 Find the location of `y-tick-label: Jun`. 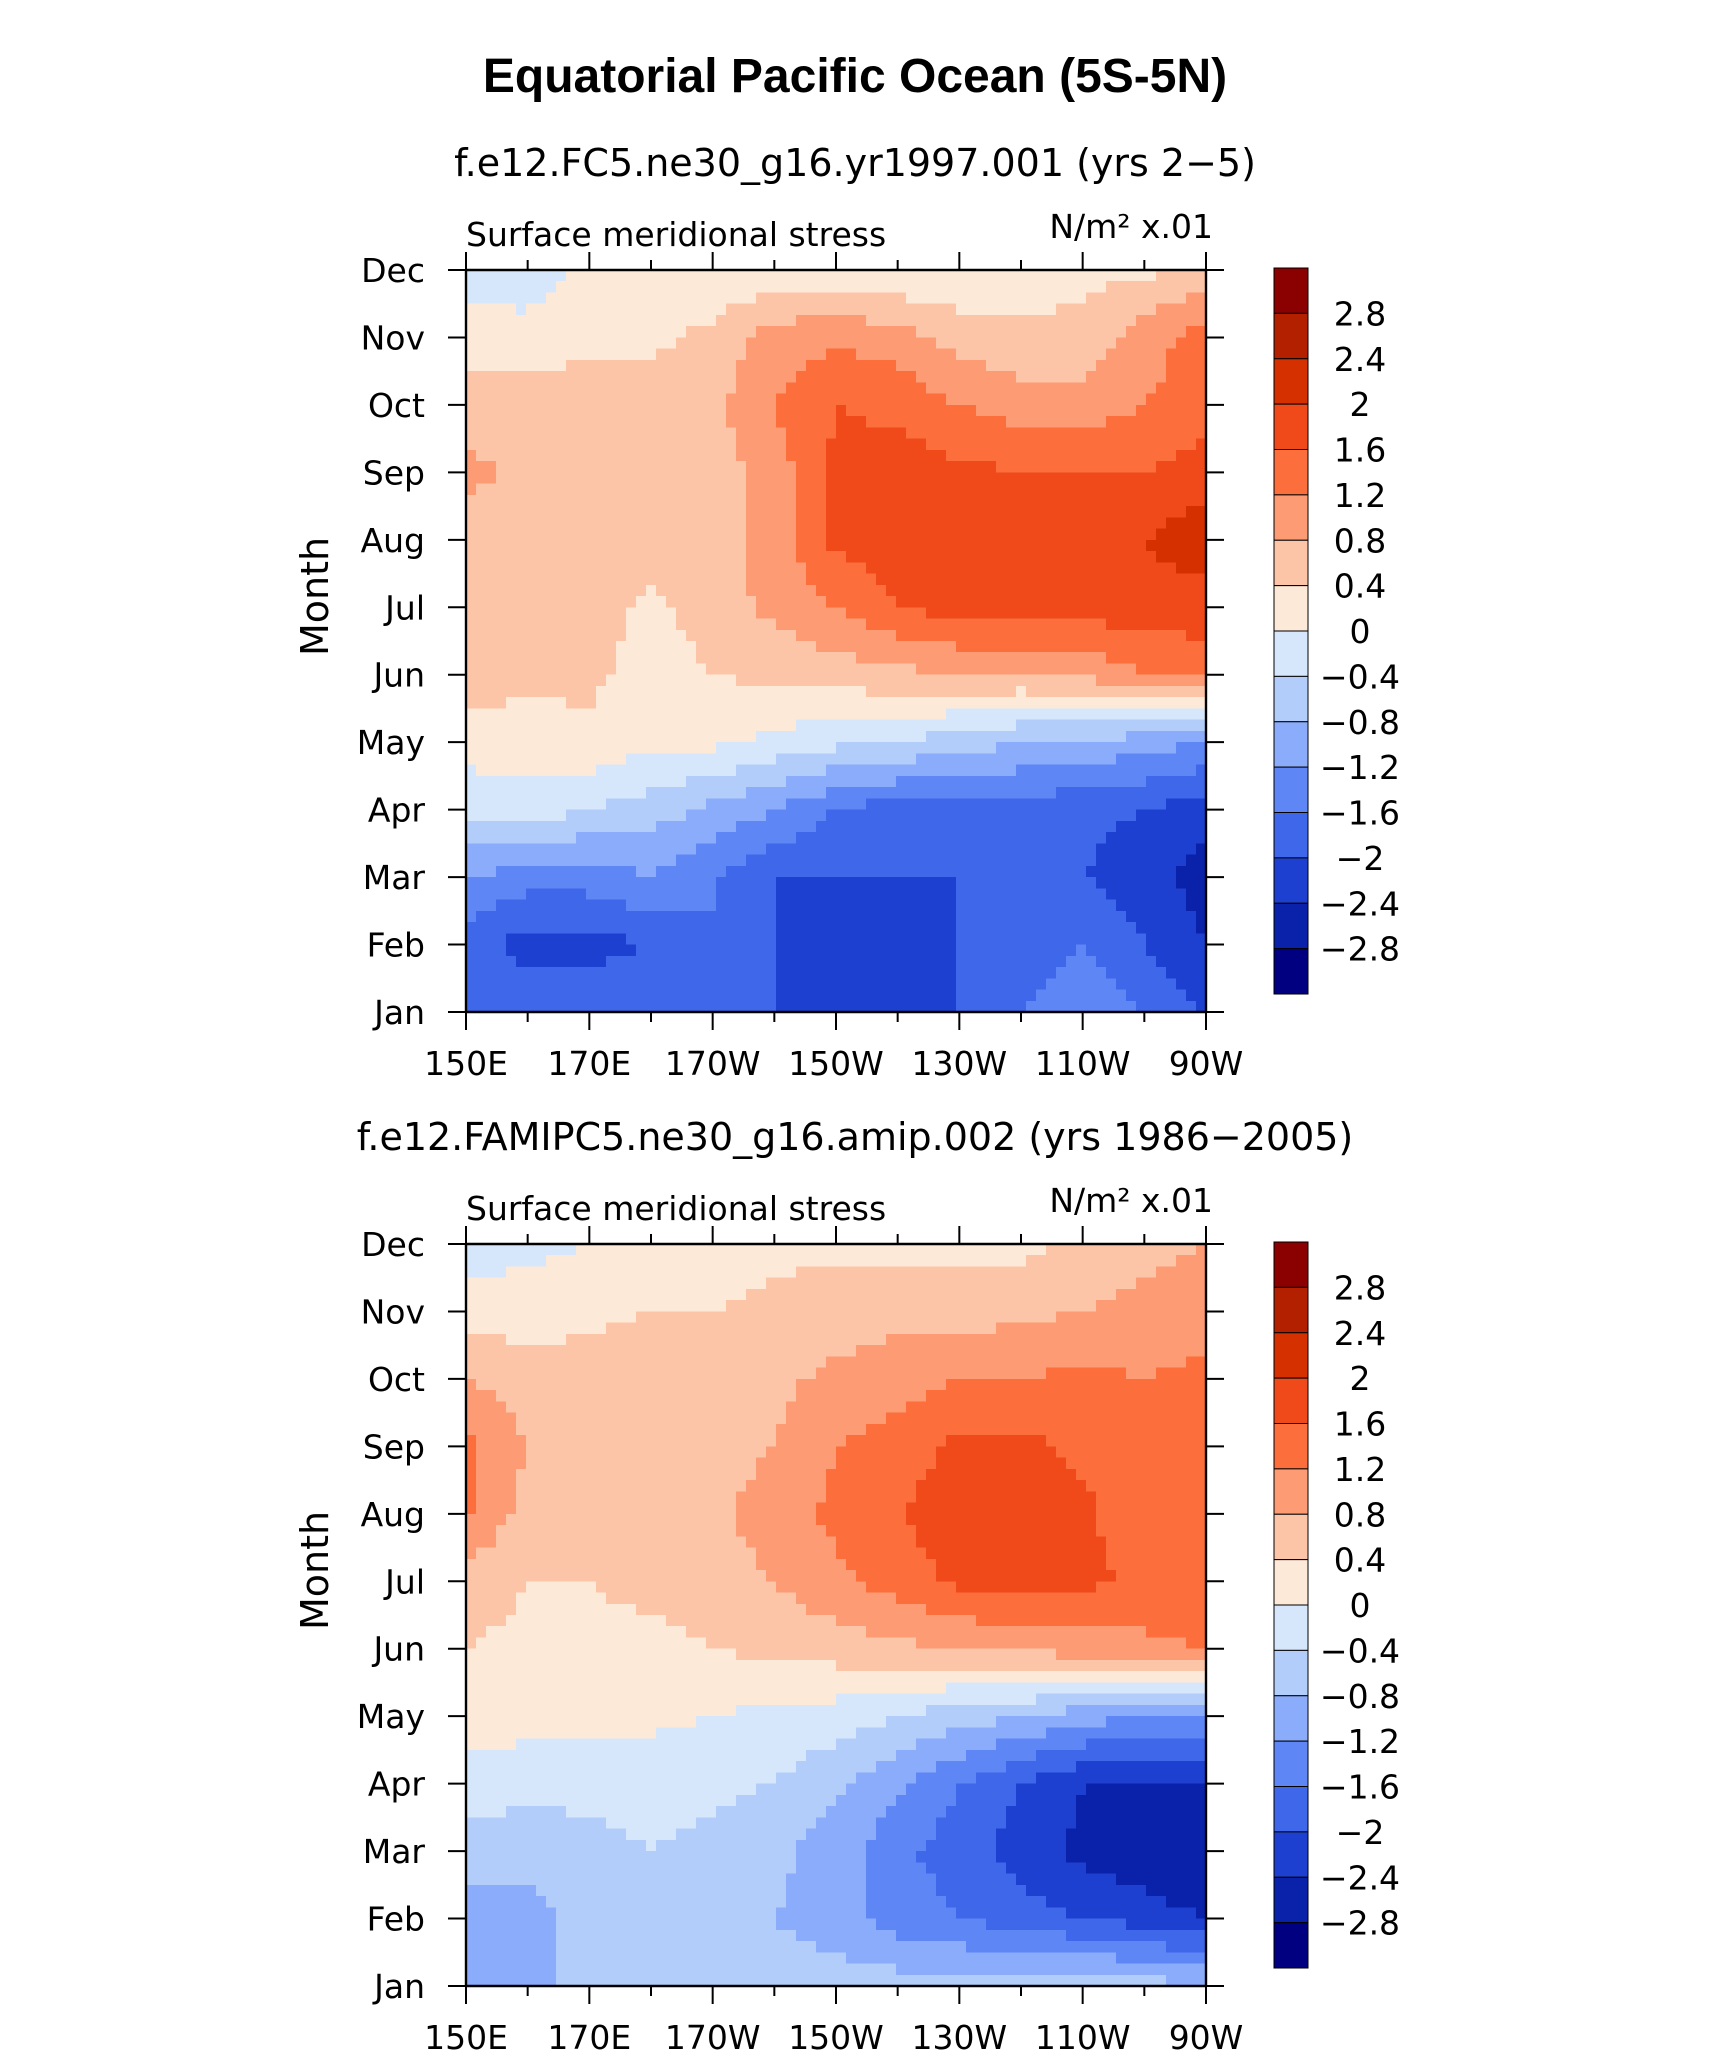

y-tick-label: Jun is located at coordinates (398, 675).